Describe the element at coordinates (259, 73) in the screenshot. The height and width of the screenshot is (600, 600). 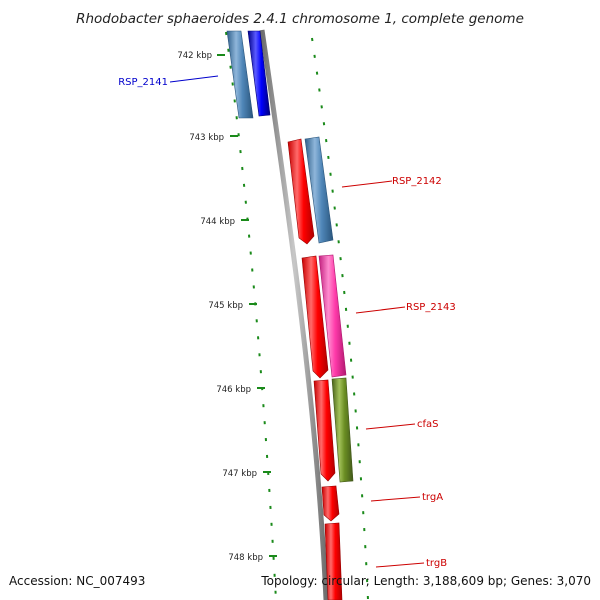
I see `gene-rsp-2141-arrow` at that location.